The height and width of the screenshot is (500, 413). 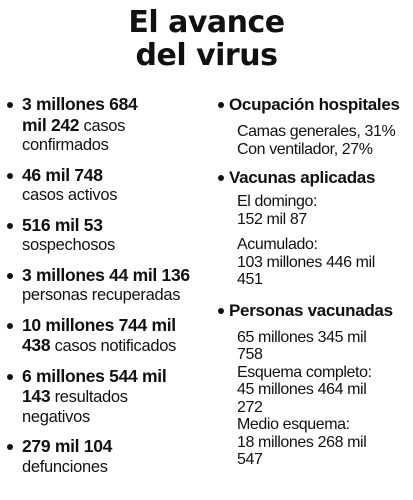 I want to click on stat-value: 279 mil 104, so click(x=67, y=446).